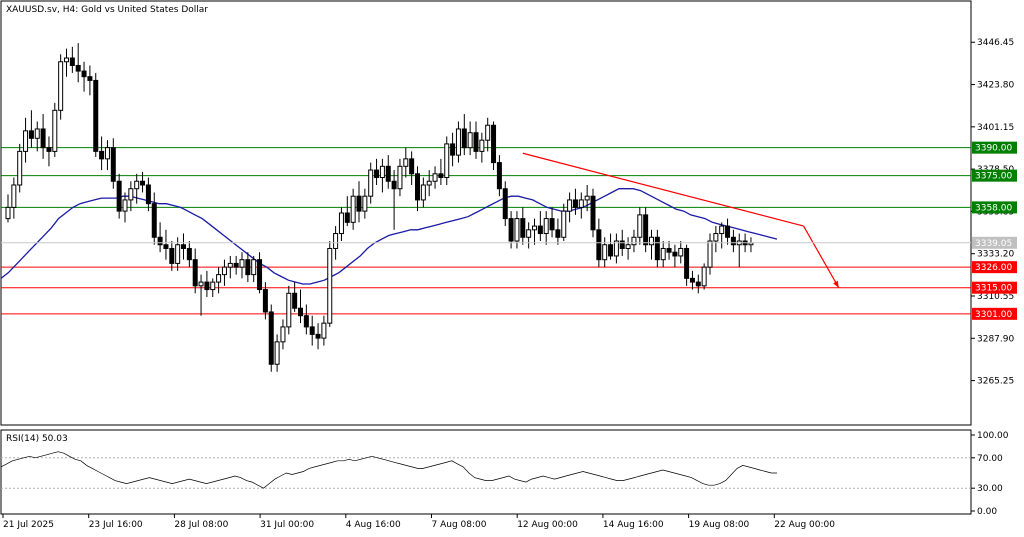  I want to click on rsi-tick-label: 70.00, so click(990, 459).